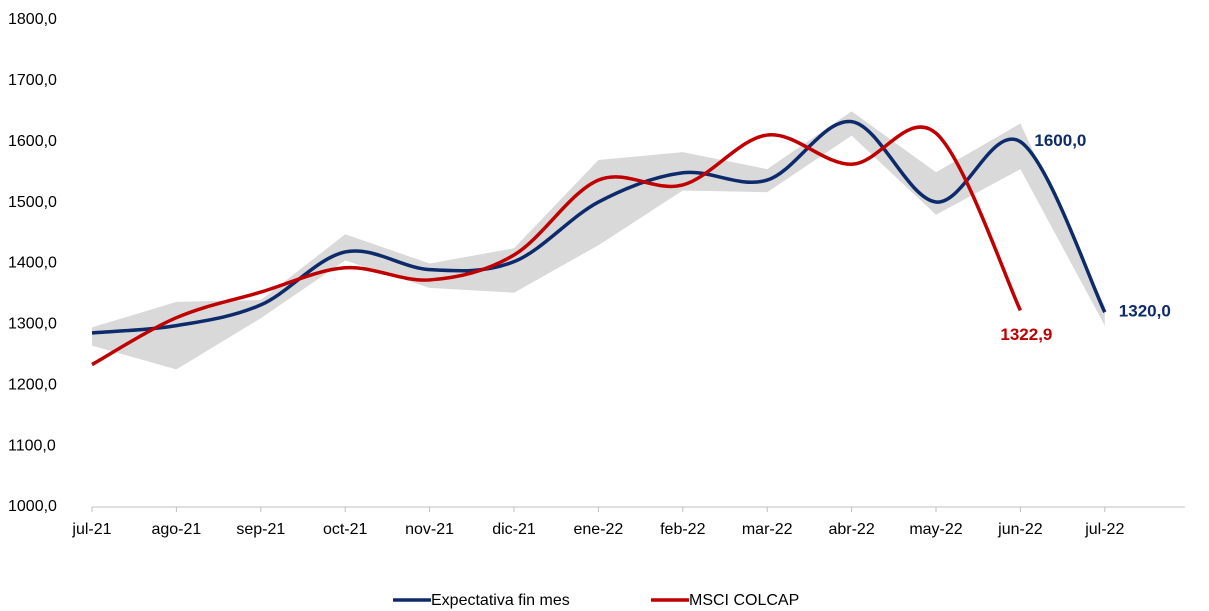  Describe the element at coordinates (1145, 311) in the screenshot. I see `value-label: 1320,0` at that location.